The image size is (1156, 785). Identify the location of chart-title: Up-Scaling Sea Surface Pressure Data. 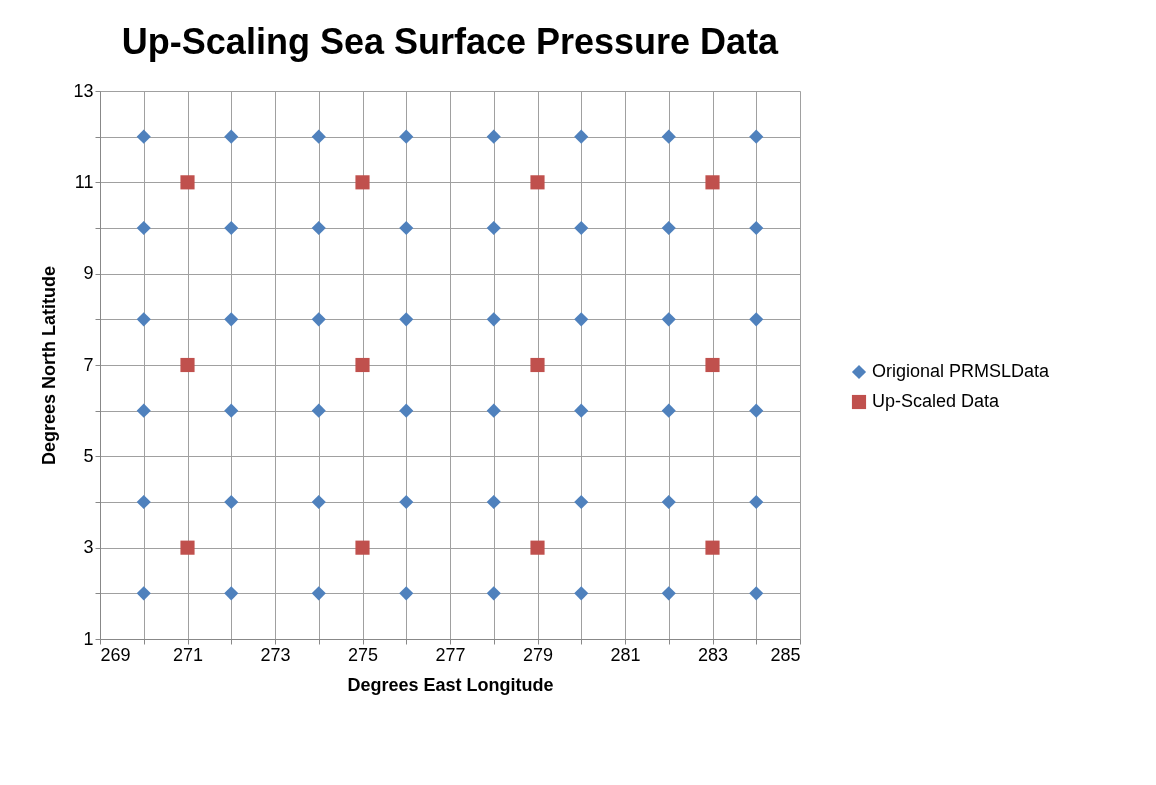
(450, 41).